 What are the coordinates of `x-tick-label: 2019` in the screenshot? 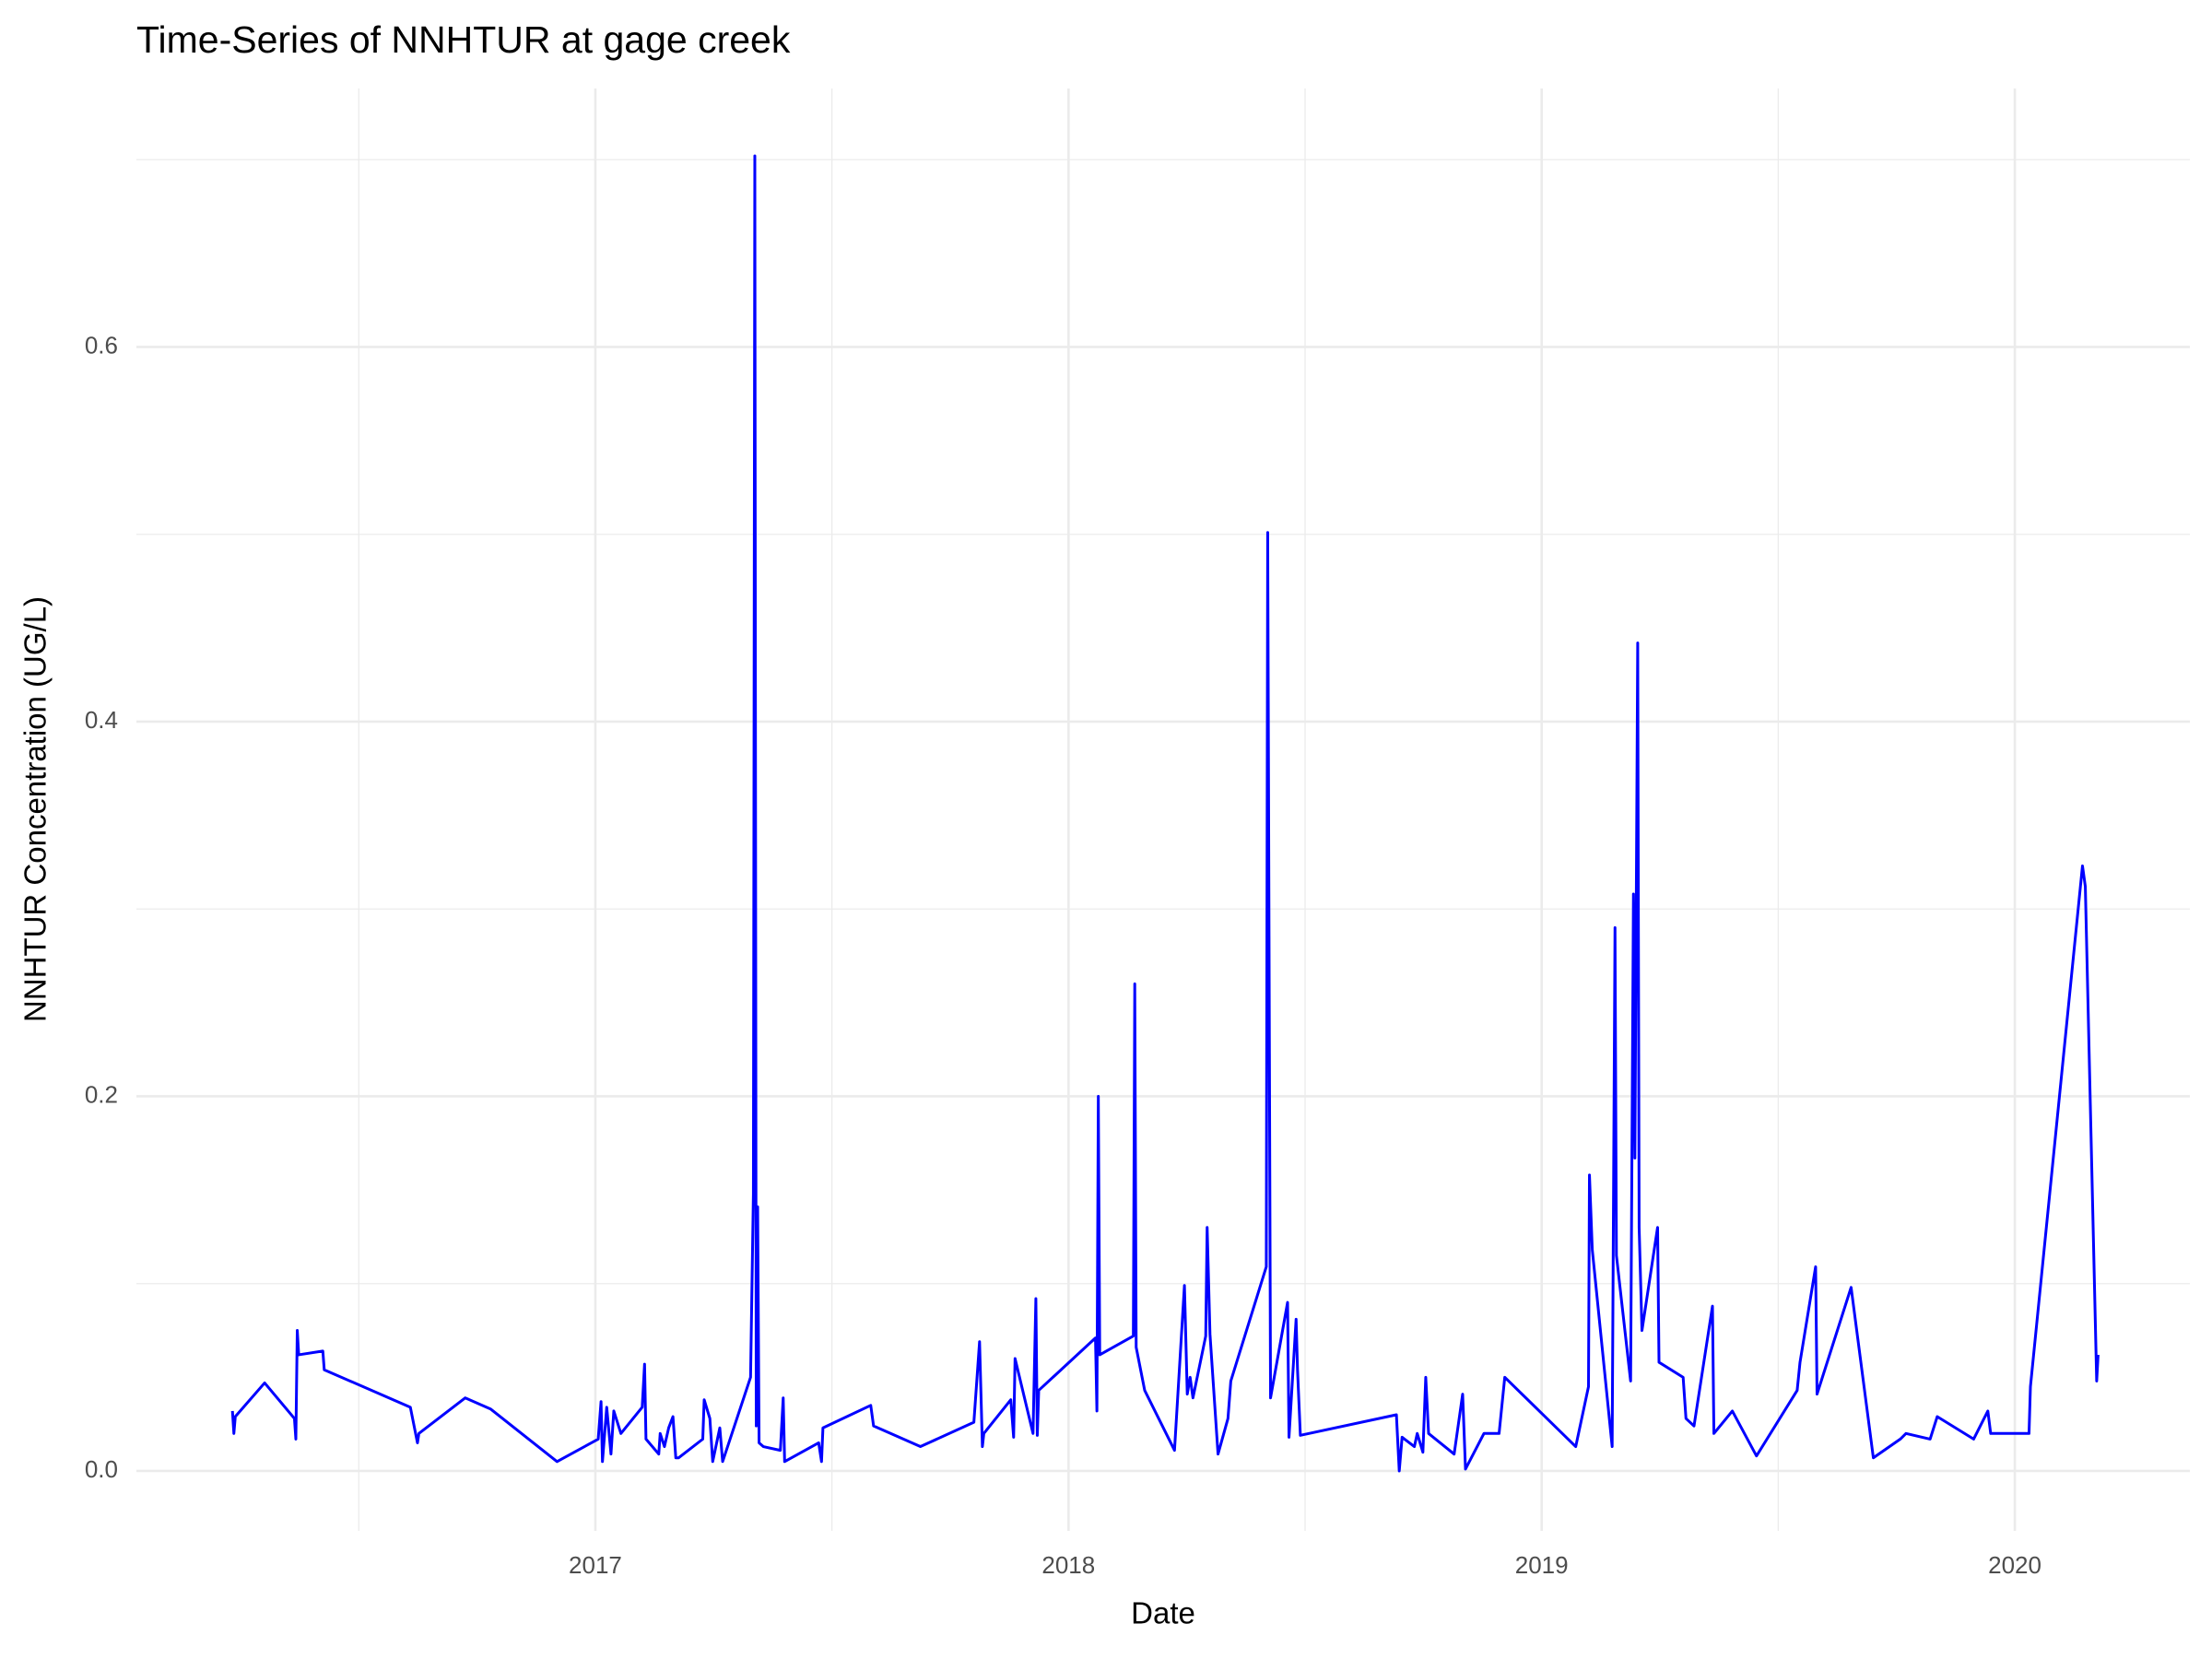 It's located at (1542, 1565).